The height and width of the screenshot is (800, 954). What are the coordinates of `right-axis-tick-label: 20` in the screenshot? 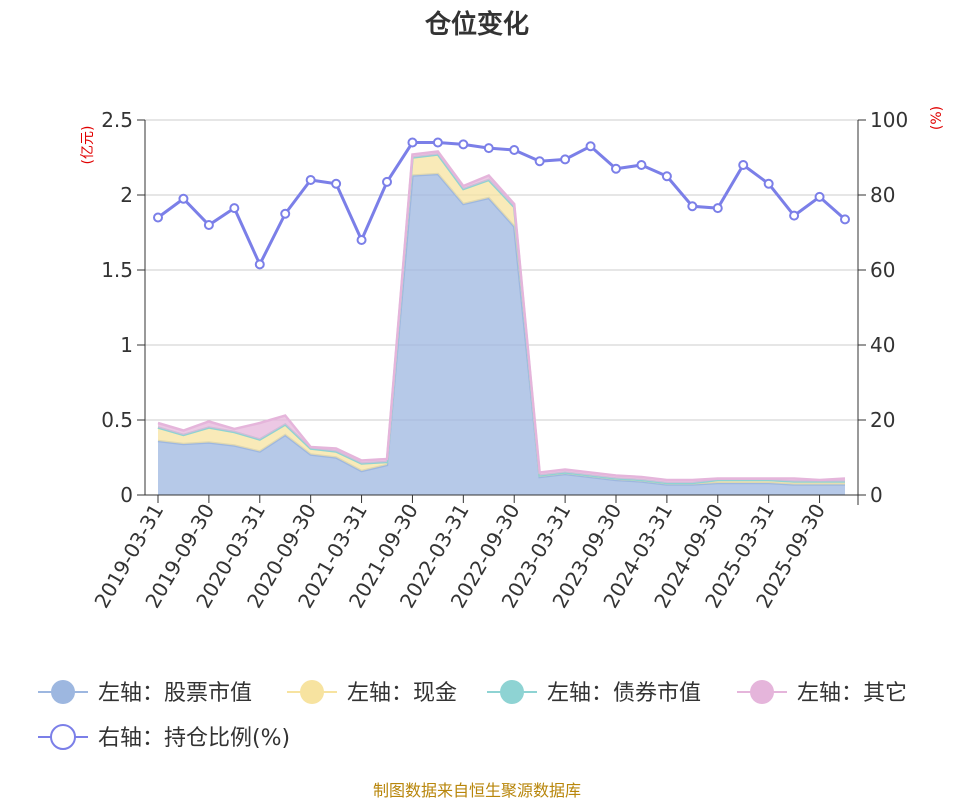 It's located at (882, 420).